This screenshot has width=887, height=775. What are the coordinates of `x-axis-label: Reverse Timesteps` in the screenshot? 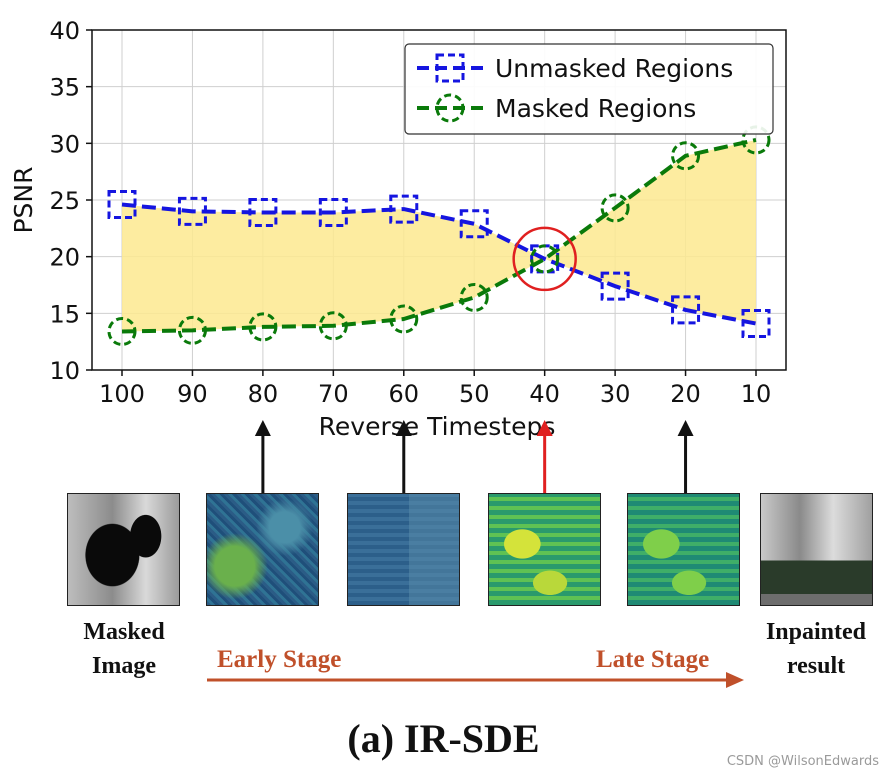 It's located at (437, 426).